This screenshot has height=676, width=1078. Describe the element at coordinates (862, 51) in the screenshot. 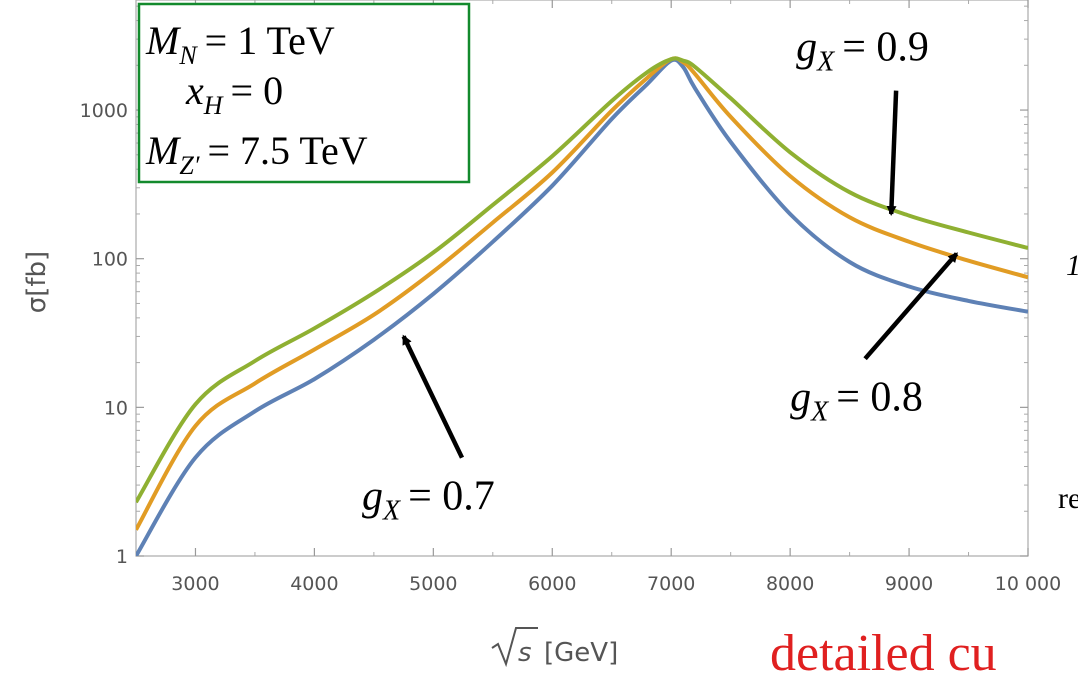

I see `series-label-gx-0-9: gX = 0.9` at that location.